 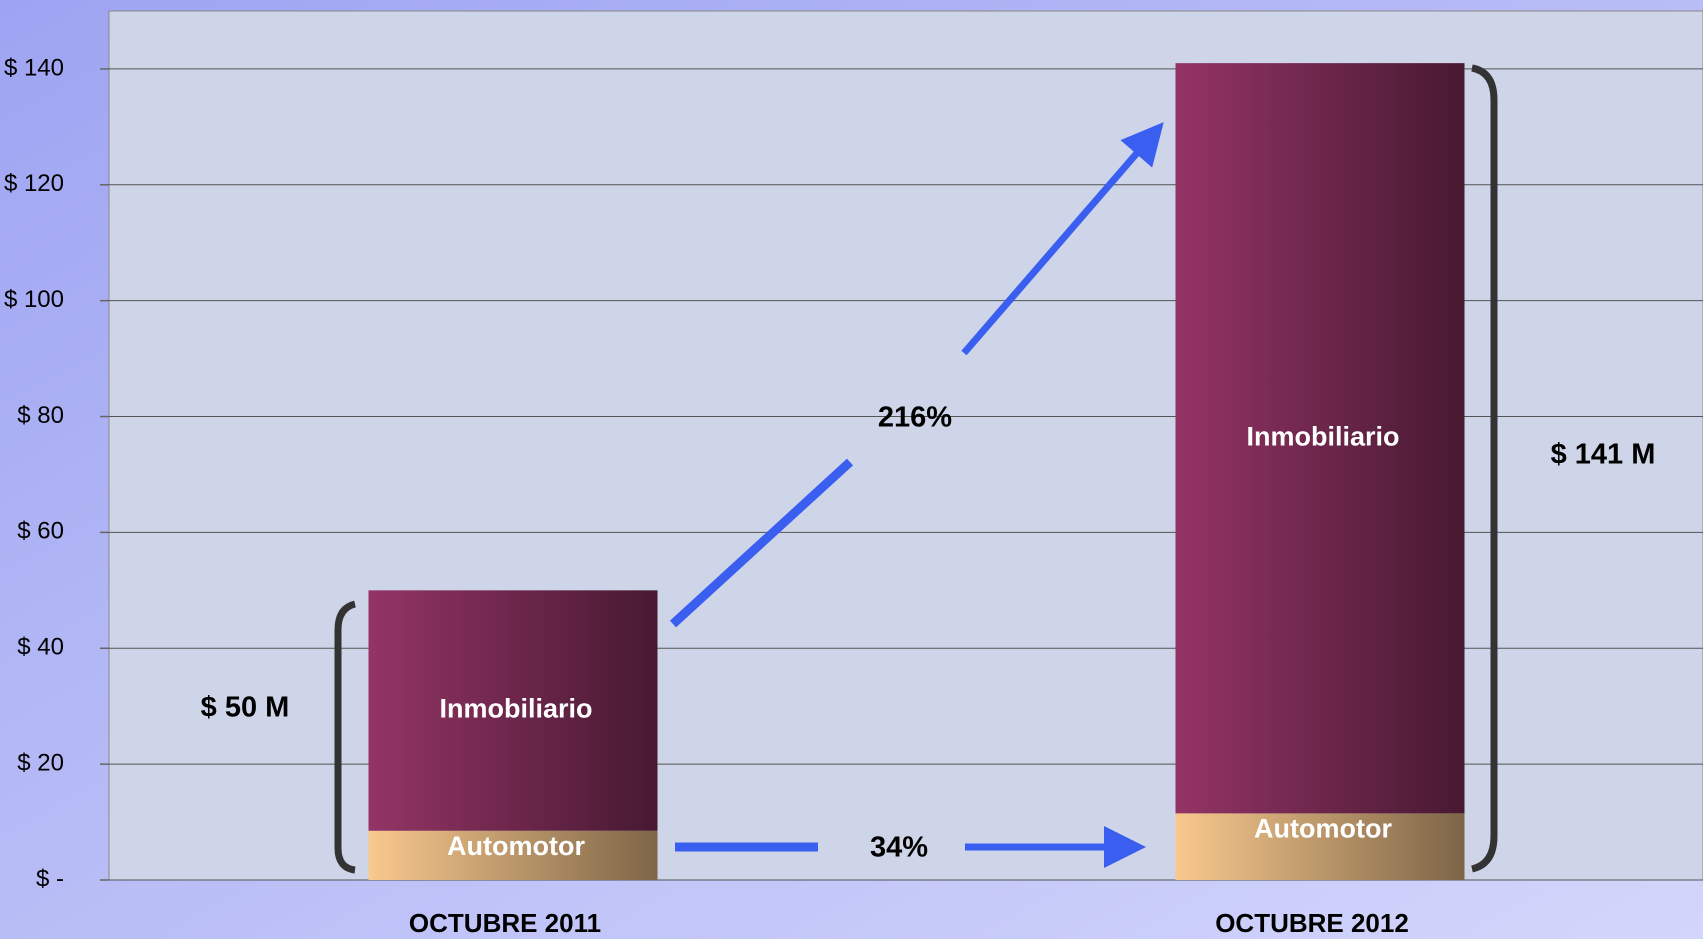 What do you see at coordinates (34, 67) in the screenshot?
I see `y-tick-label: $ 140` at bounding box center [34, 67].